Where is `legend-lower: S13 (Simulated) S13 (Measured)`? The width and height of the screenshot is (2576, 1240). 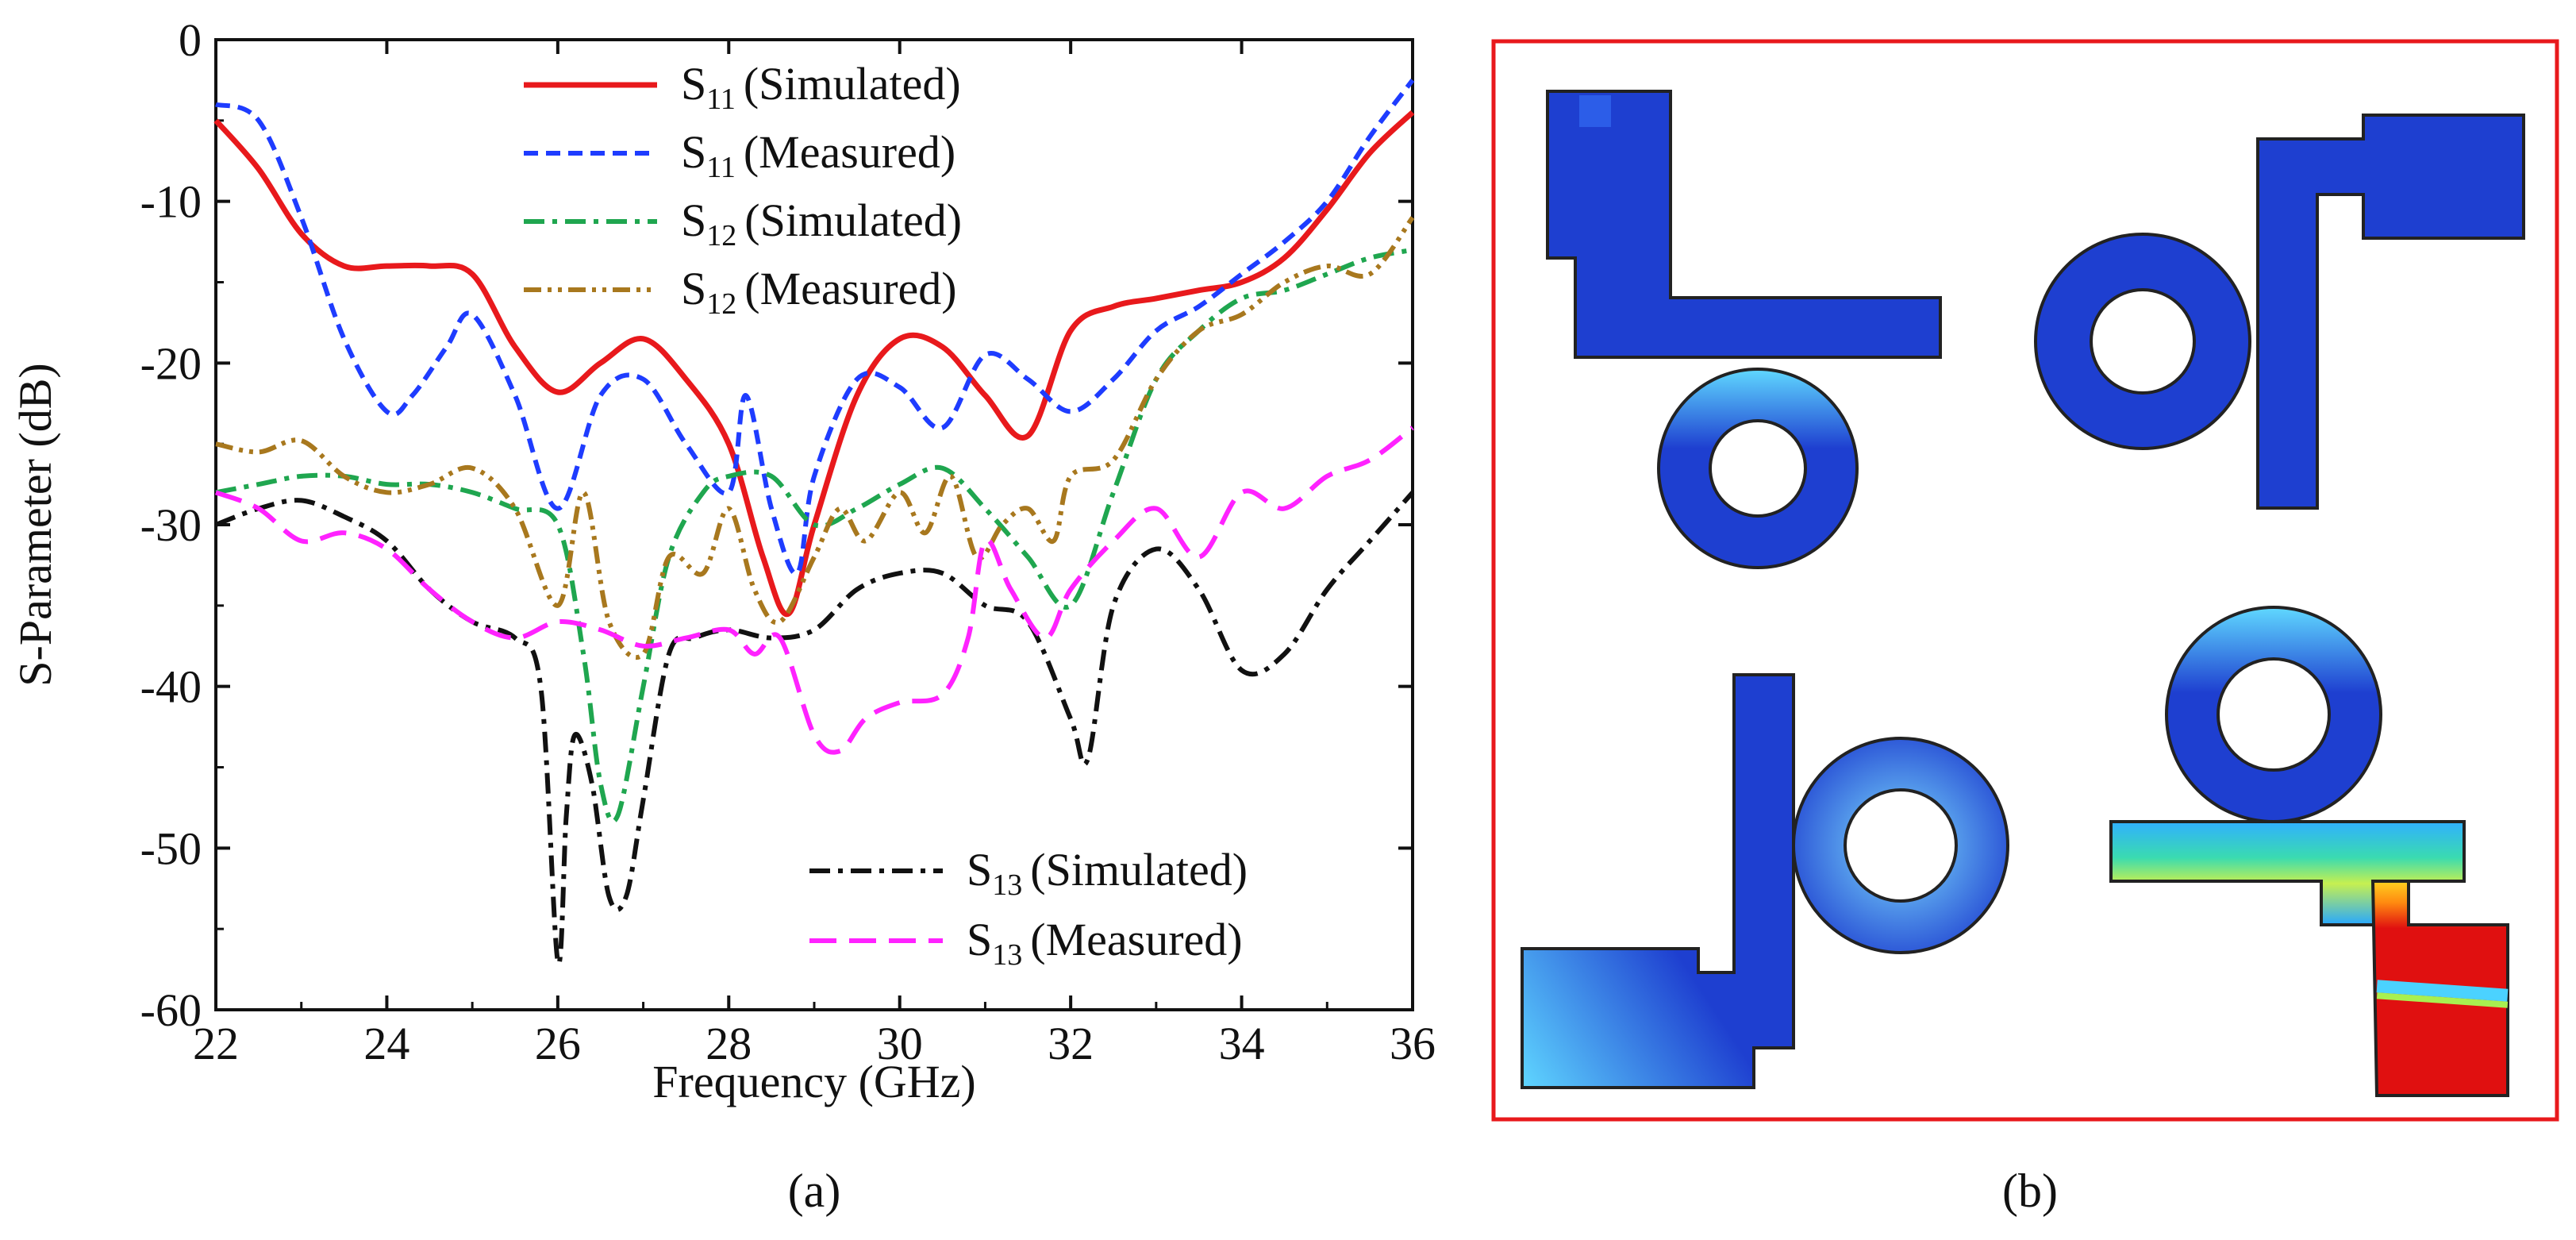
legend-lower: S13 (Simulated) S13 (Measured) is located at coordinates (1028, 908).